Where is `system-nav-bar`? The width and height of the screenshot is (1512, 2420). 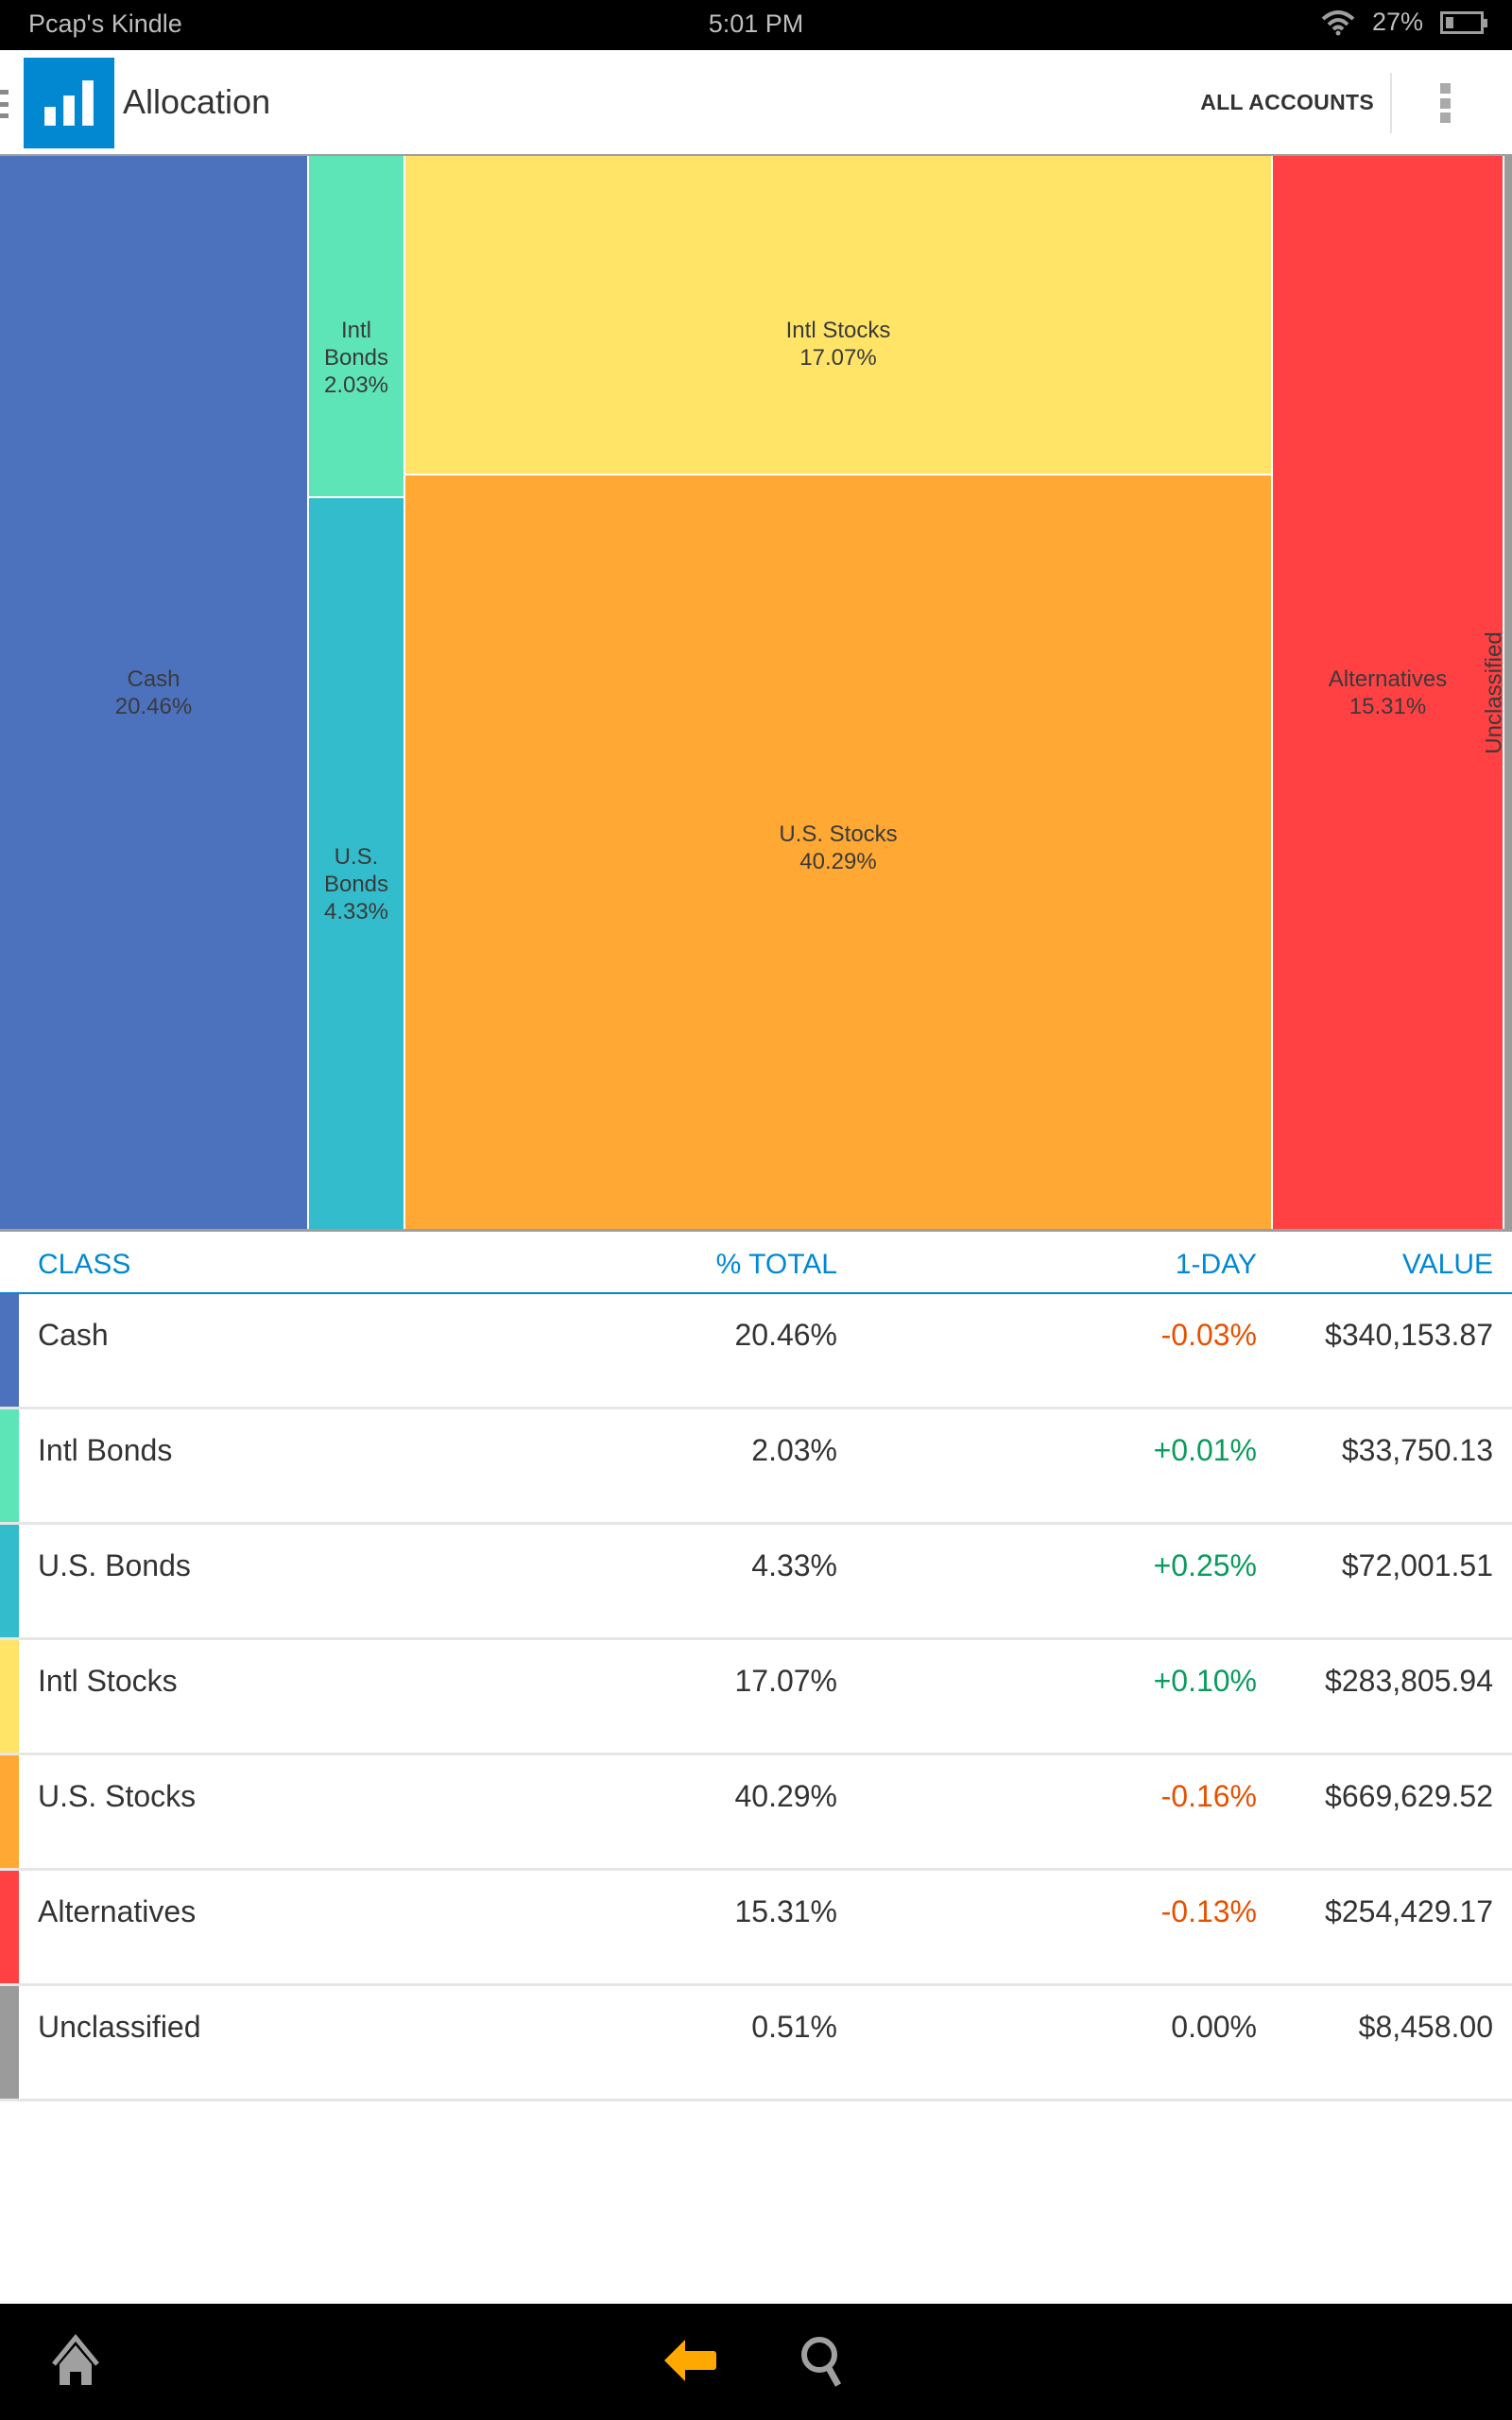 system-nav-bar is located at coordinates (756, 2362).